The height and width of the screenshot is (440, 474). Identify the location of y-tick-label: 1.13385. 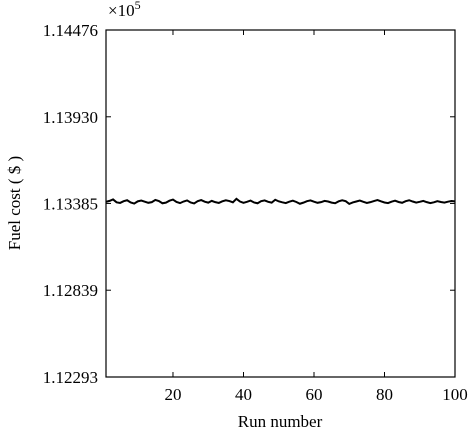
(70, 203).